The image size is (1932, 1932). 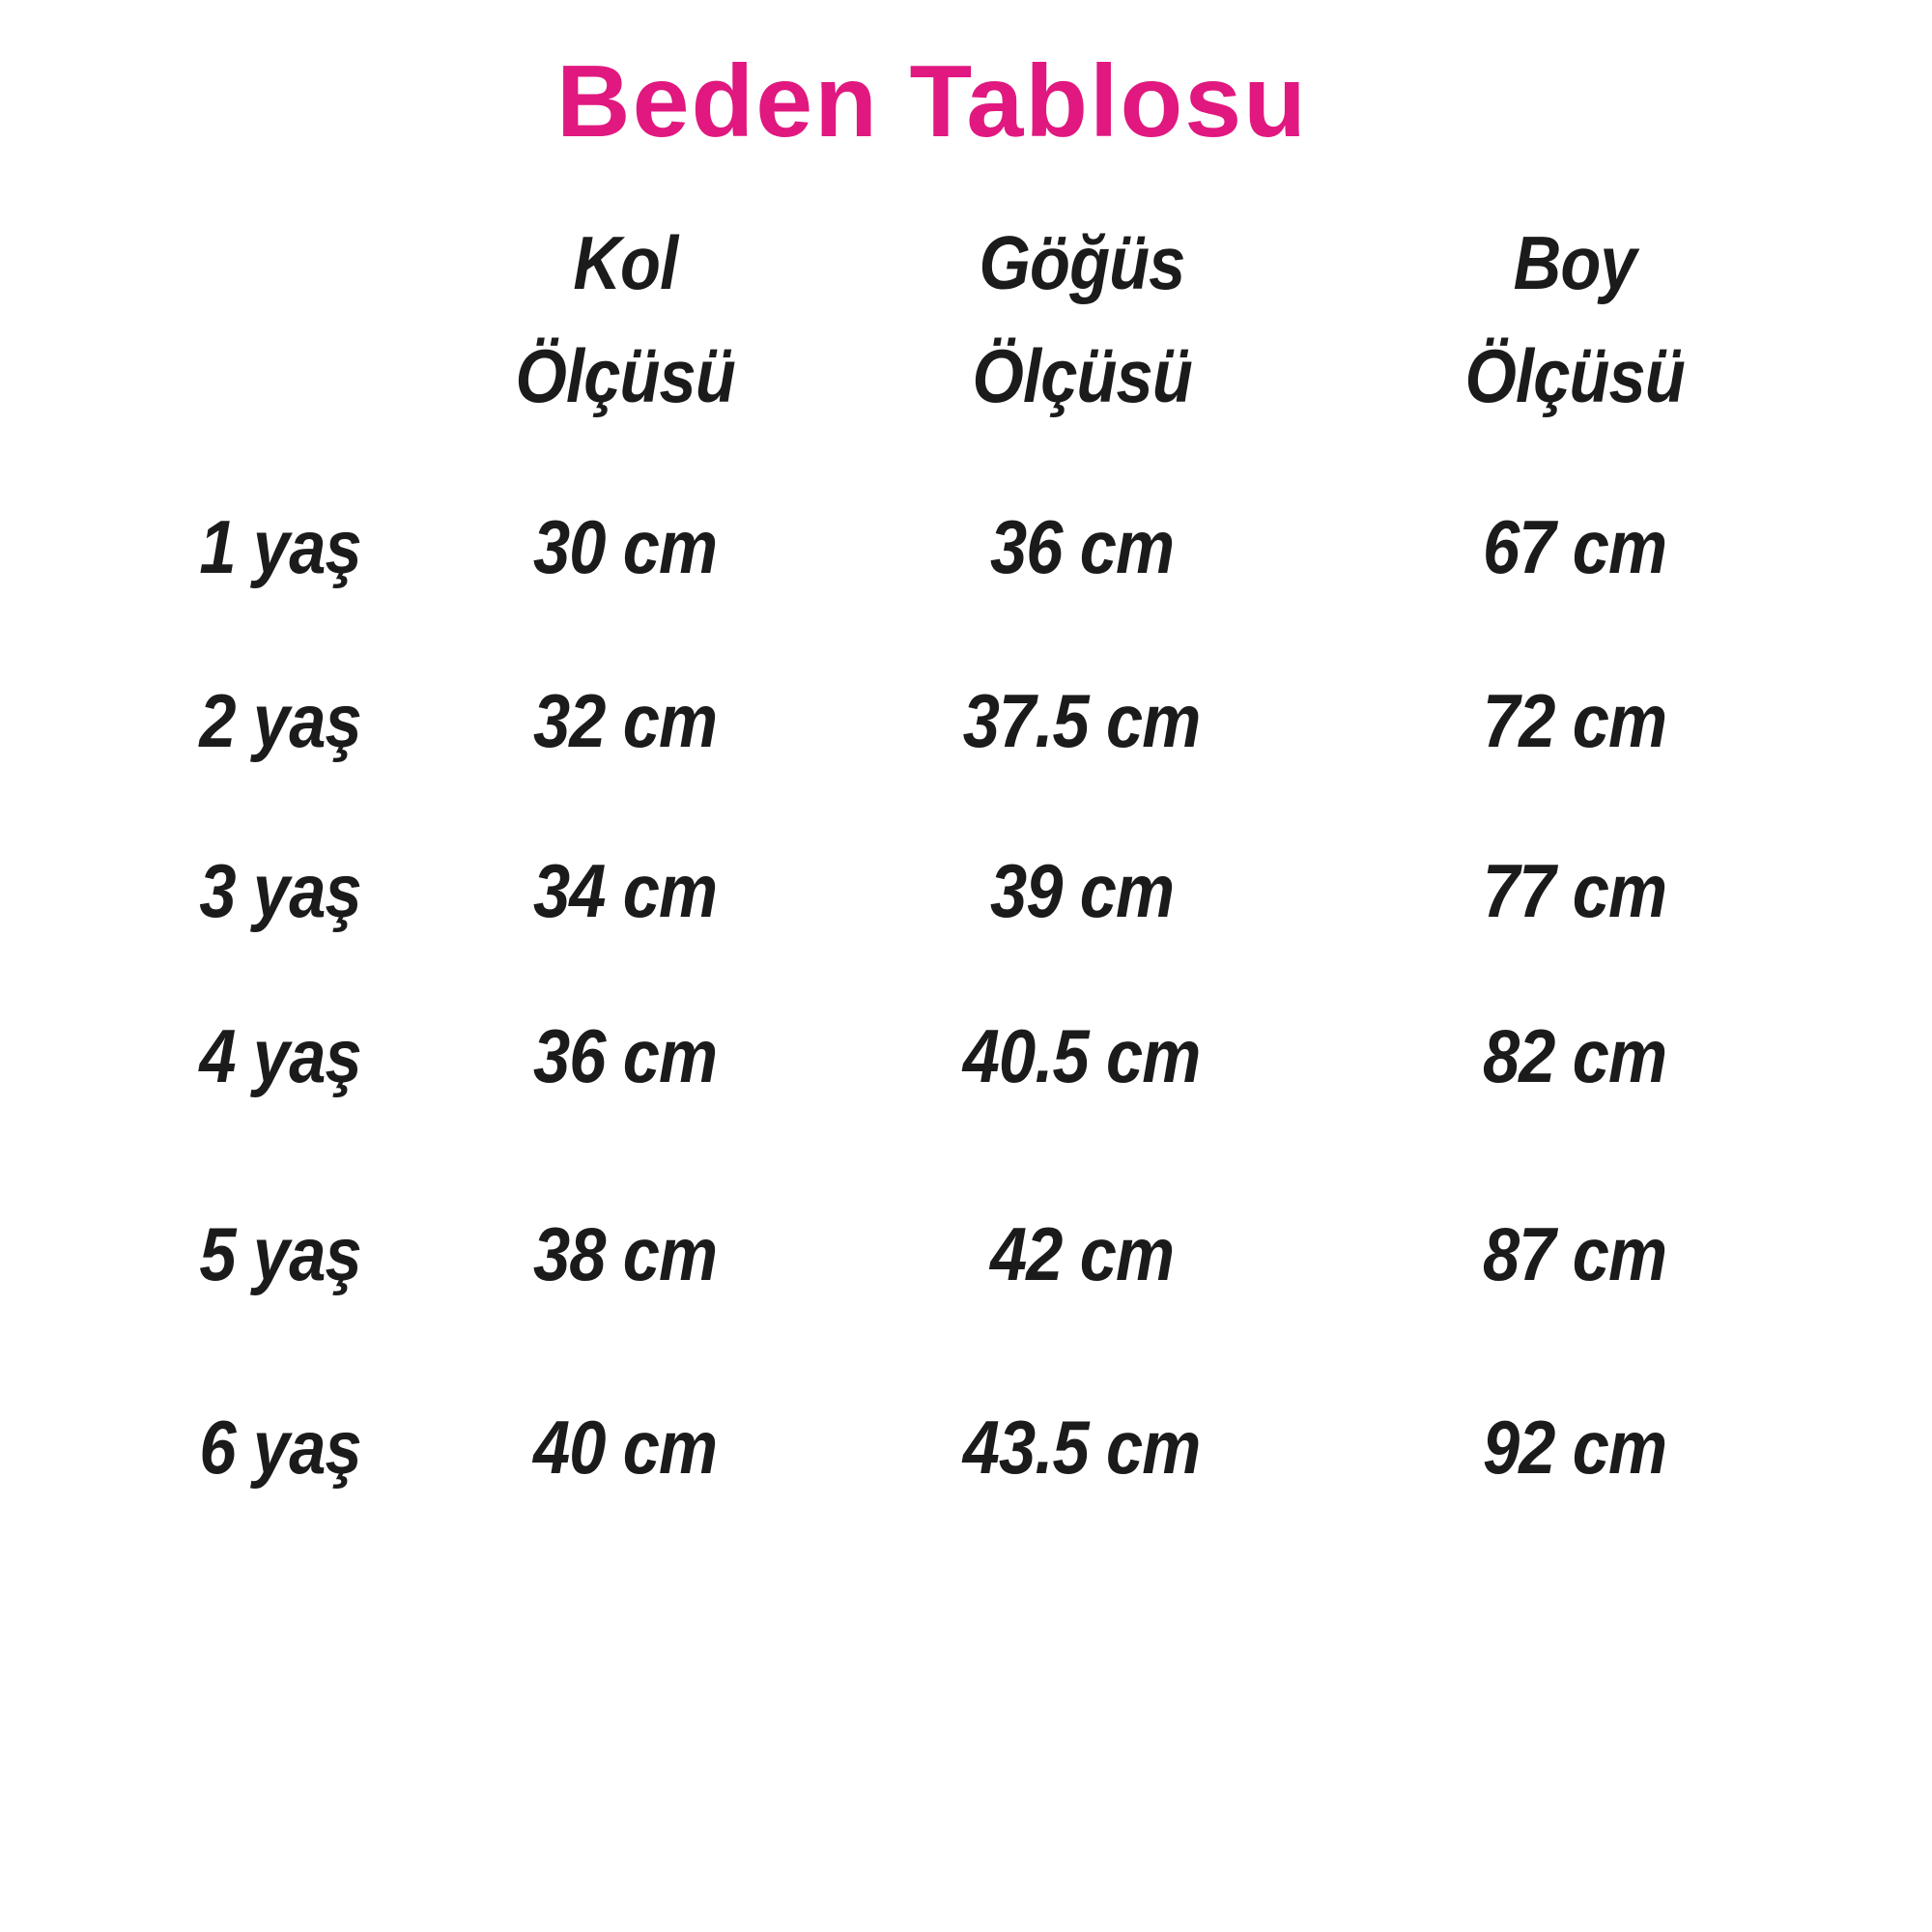 I want to click on column-header-gogus-line2: Ölçüsü, so click(x=1082, y=375).